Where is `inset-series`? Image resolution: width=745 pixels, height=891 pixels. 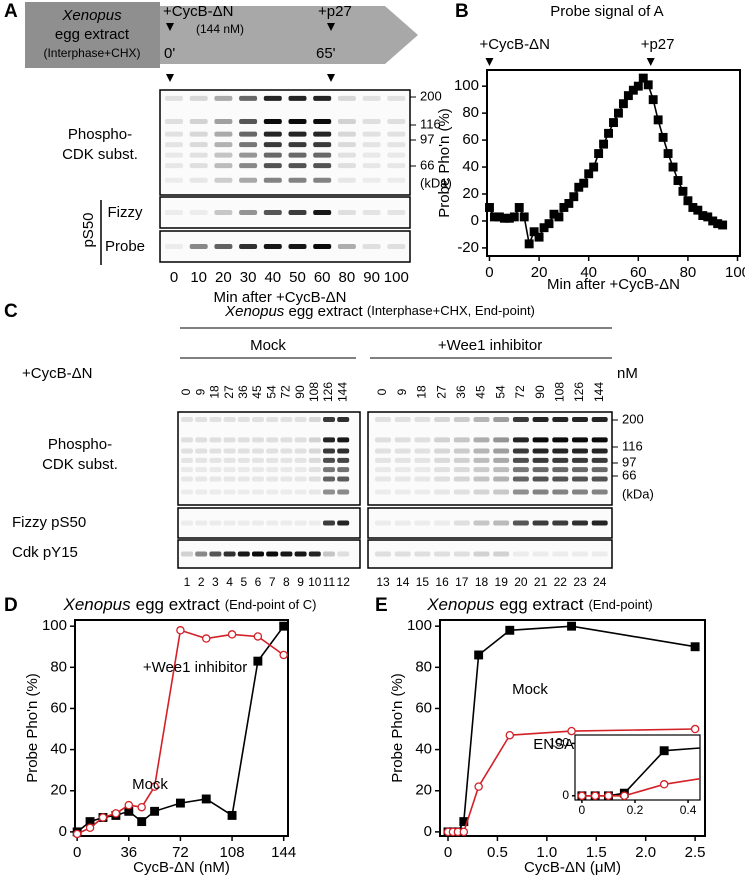 inset-series is located at coordinates (638, 773).